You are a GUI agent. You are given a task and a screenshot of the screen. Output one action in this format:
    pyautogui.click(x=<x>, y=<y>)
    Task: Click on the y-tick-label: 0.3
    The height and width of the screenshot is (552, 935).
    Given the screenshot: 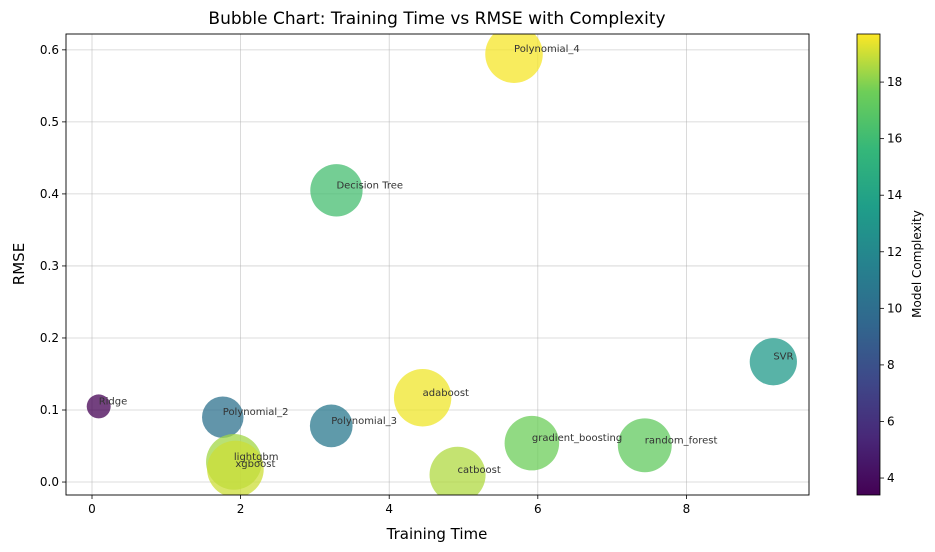 What is the action you would take?
    pyautogui.click(x=49, y=266)
    